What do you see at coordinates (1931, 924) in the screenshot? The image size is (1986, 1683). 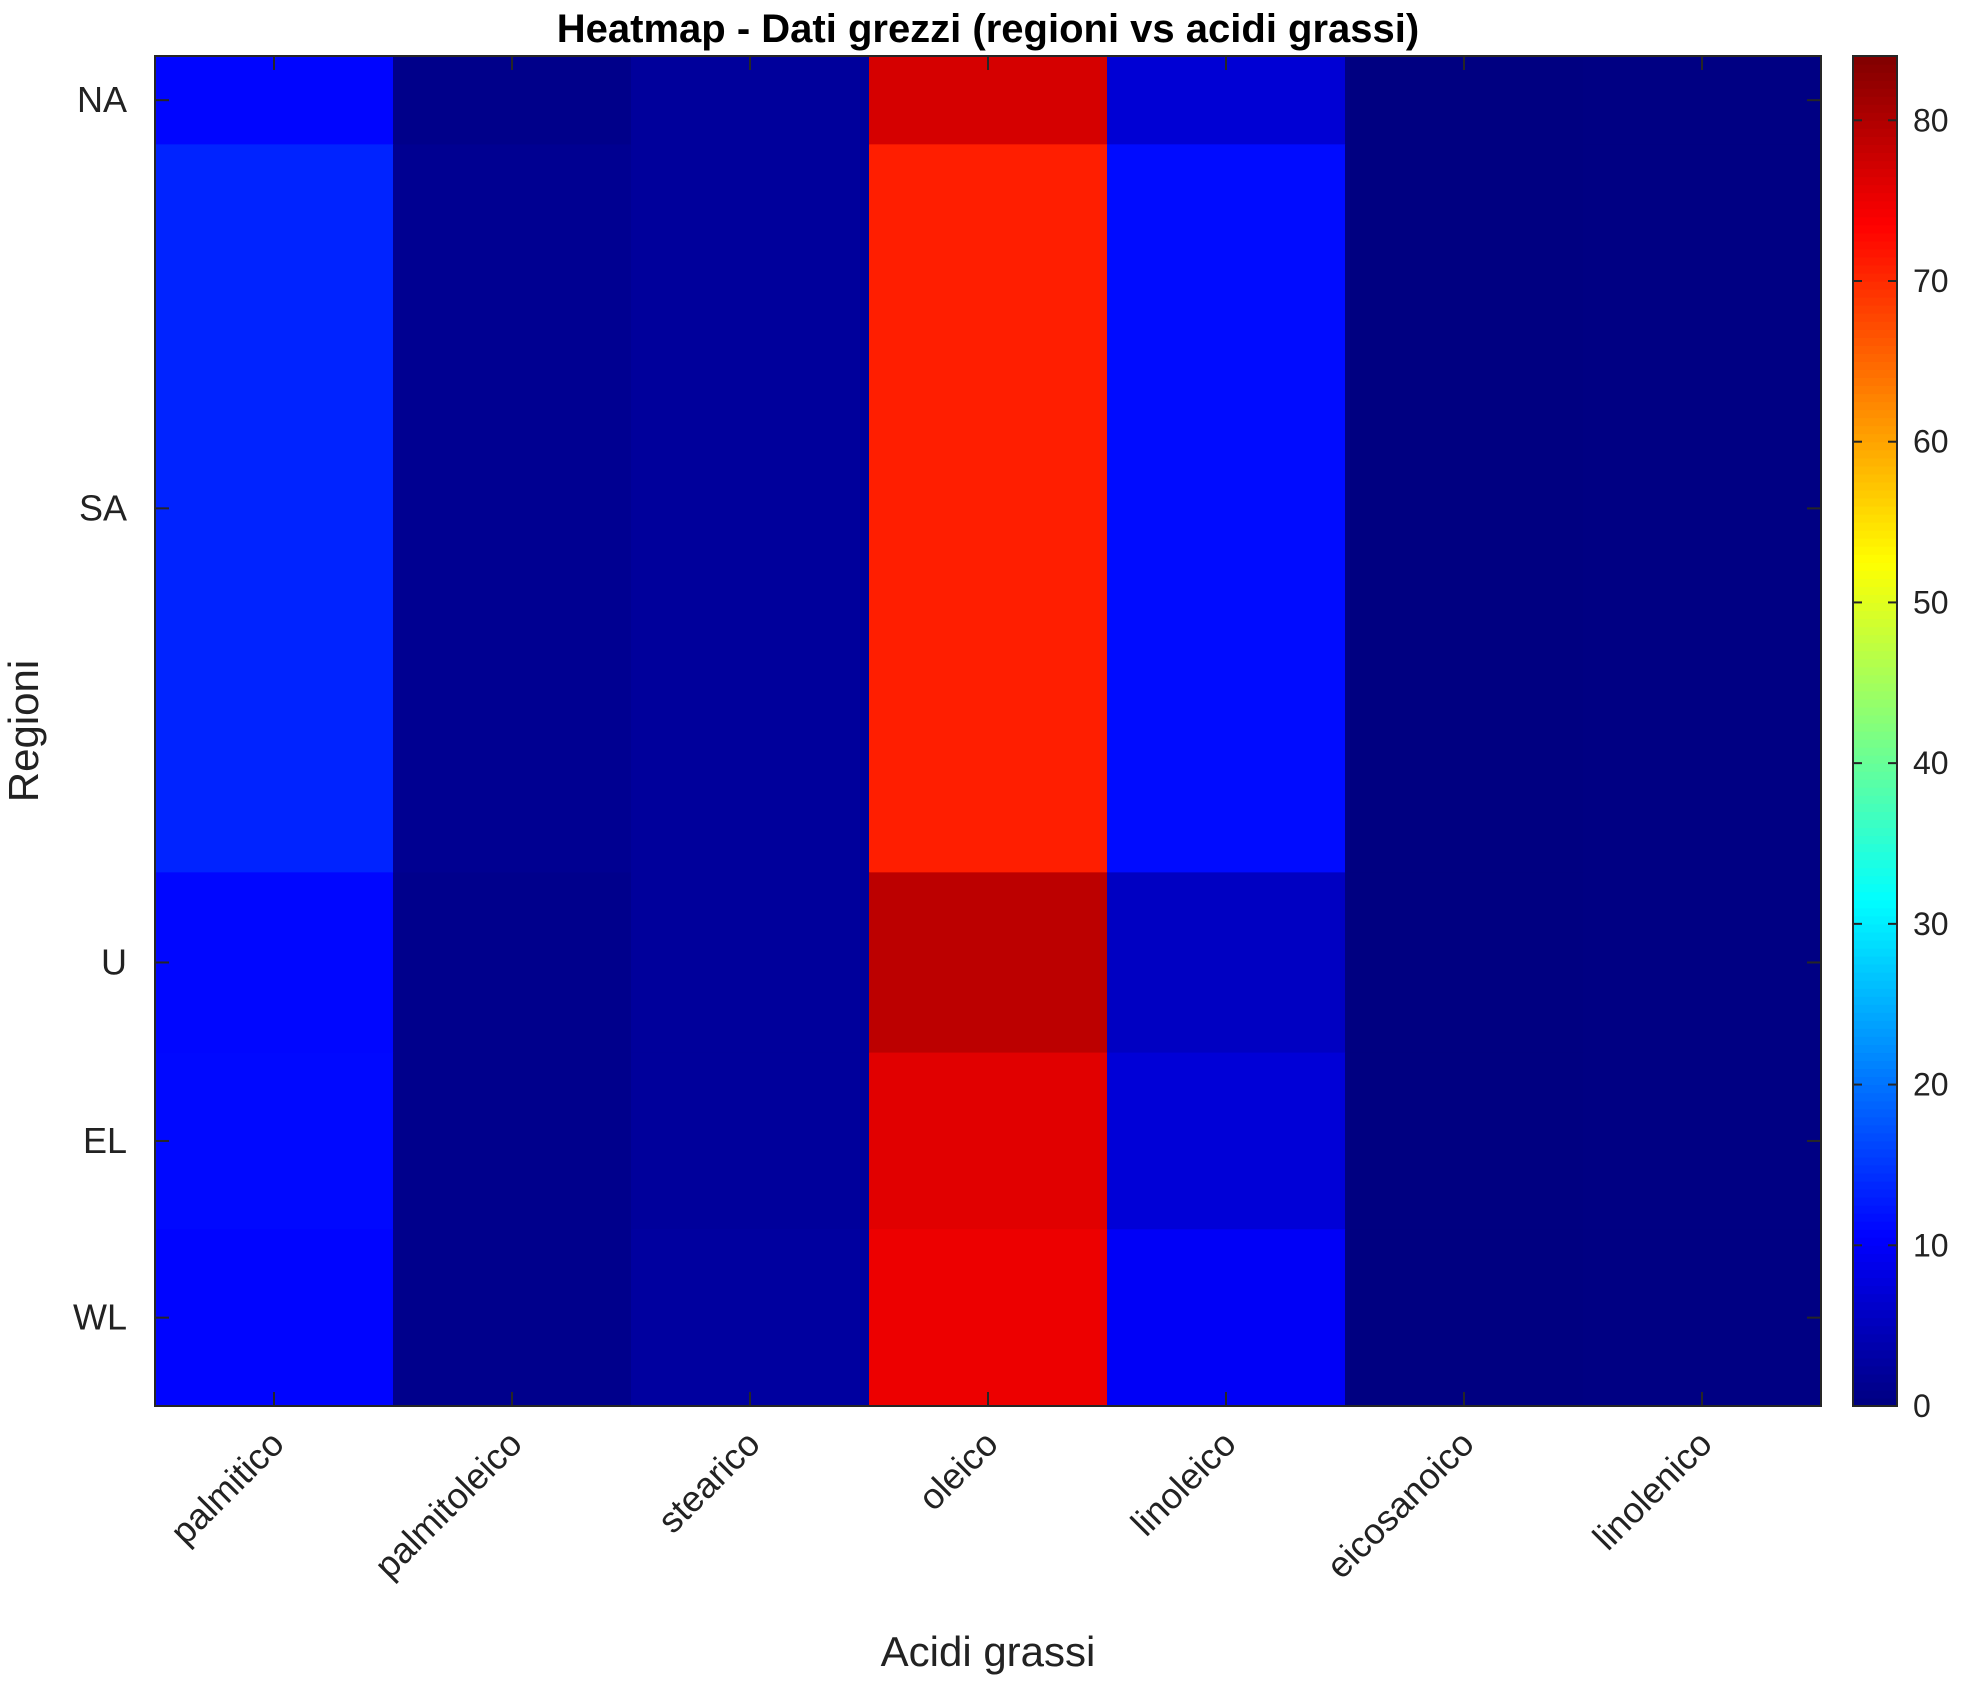 I see `colorbar-tick-label-30: 30` at bounding box center [1931, 924].